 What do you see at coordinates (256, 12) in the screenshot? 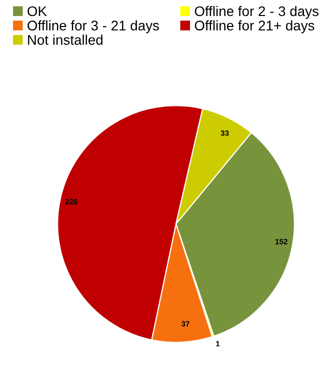
I see `legend-label: Offline for 2 - 3 days` at bounding box center [256, 12].